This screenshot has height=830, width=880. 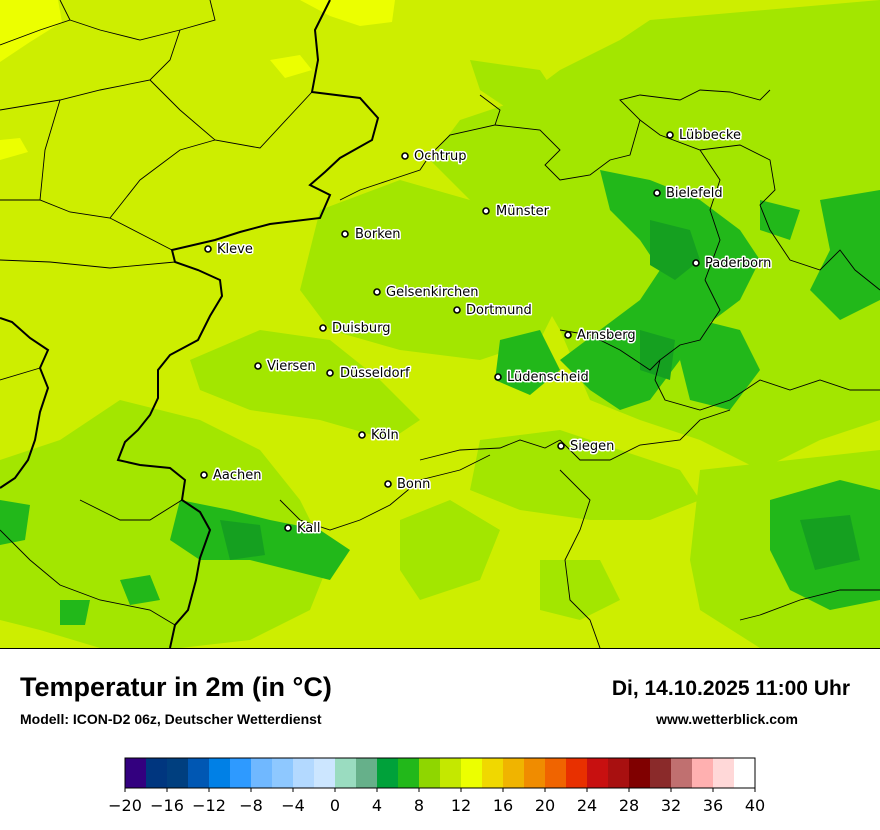 I want to click on svg-text: Viersen, so click(x=291, y=366).